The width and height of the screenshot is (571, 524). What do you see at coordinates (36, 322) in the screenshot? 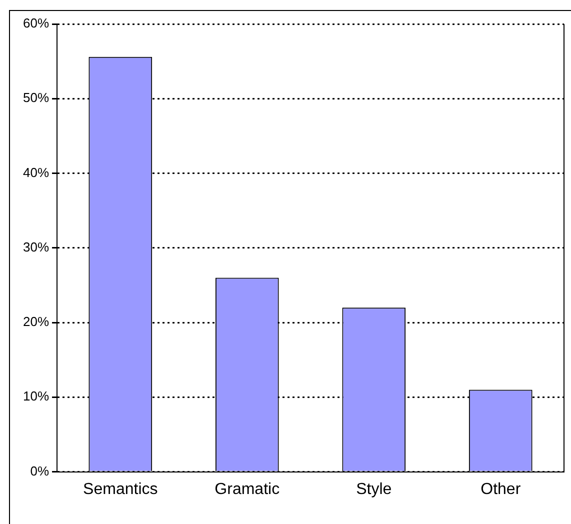
I see `y-tick-label: 20%` at bounding box center [36, 322].